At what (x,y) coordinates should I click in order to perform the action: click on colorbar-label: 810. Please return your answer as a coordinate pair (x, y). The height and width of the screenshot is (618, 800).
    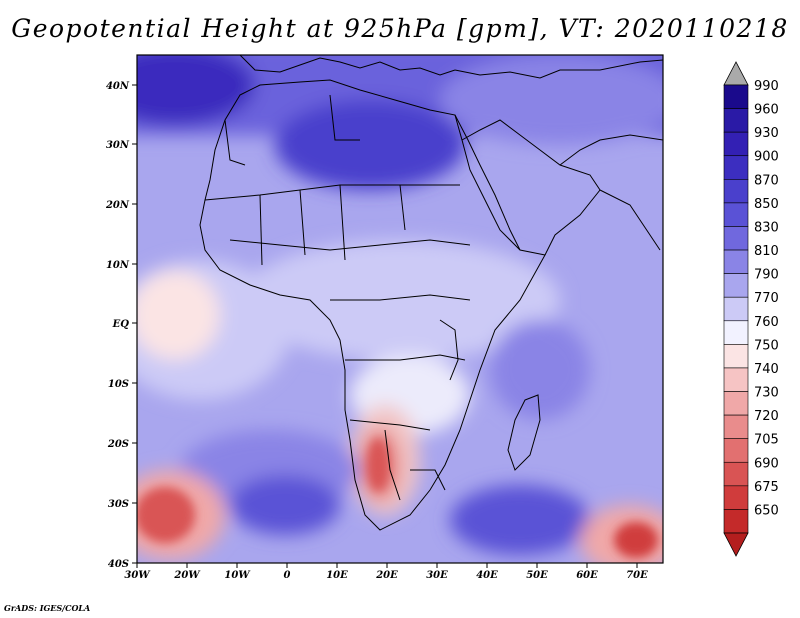
    Looking at the image, I should click on (766, 251).